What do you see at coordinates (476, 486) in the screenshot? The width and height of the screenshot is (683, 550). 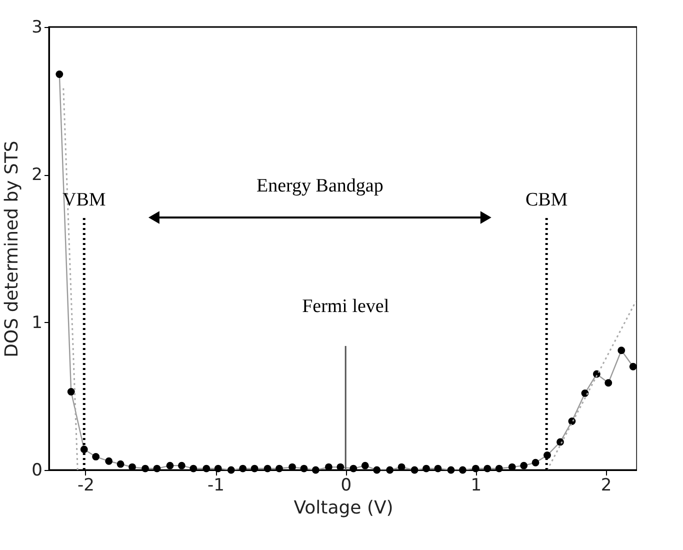 I see `x-tick-label: 1` at bounding box center [476, 486].